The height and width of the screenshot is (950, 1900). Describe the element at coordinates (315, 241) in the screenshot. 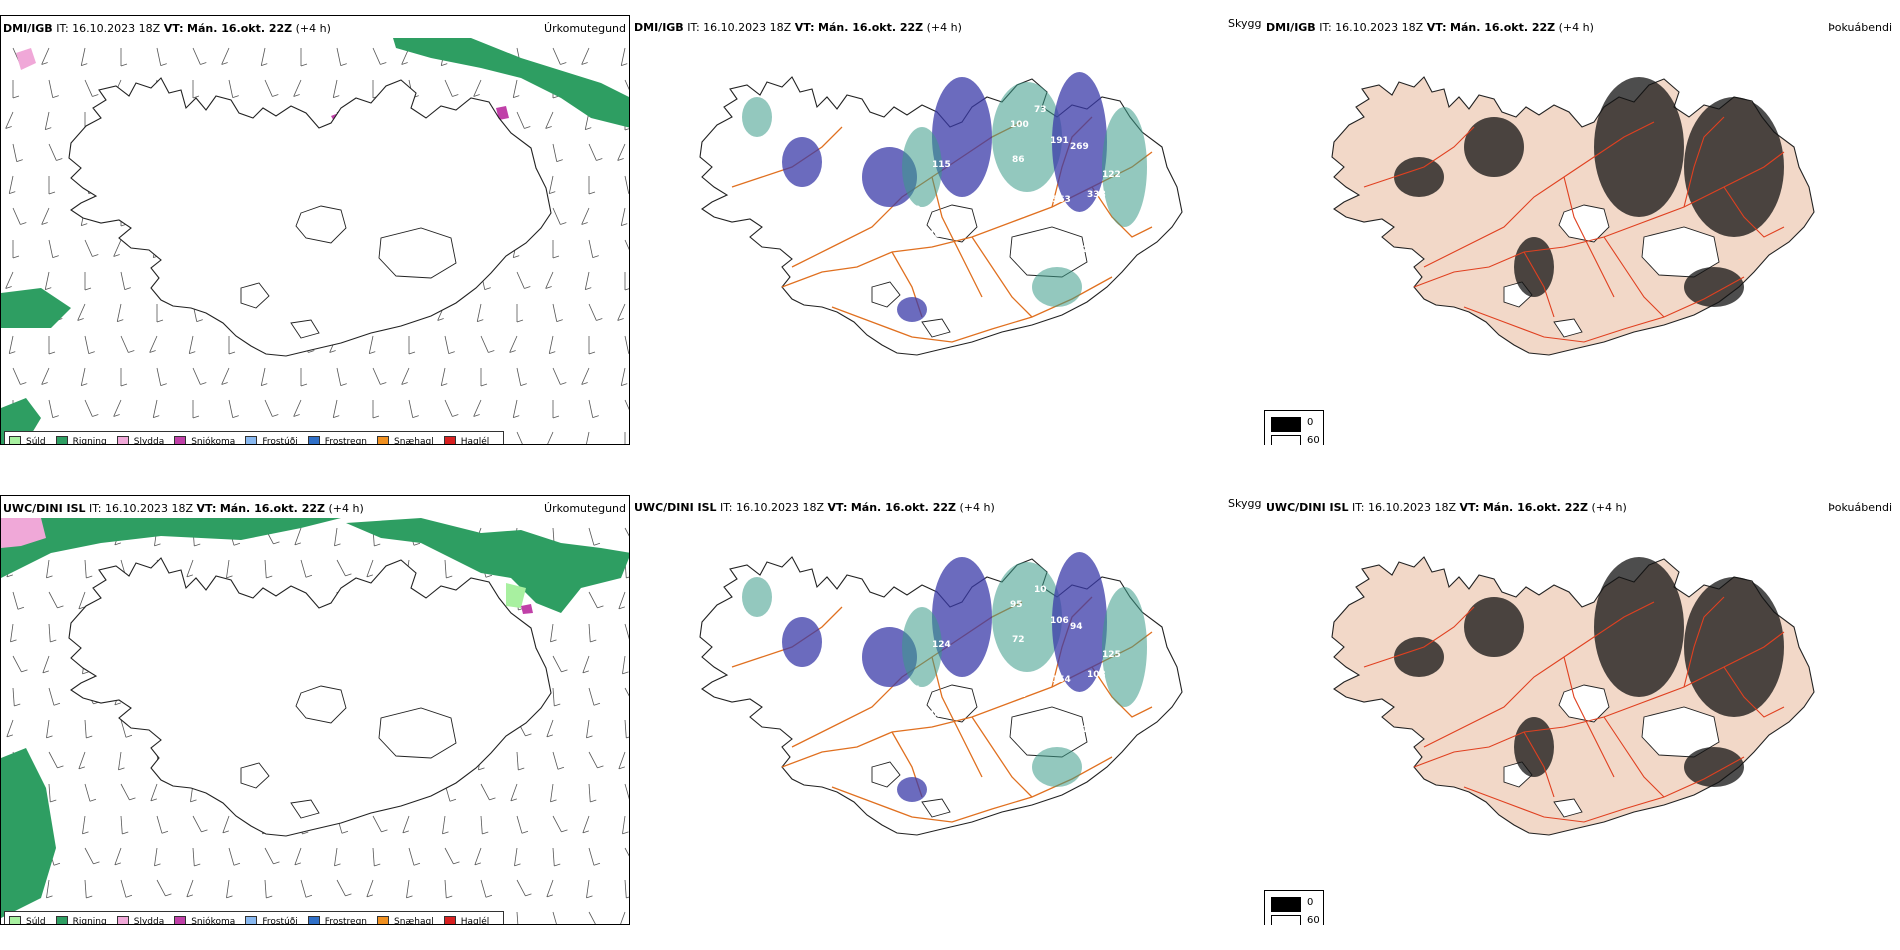

I see `precip-map` at that location.